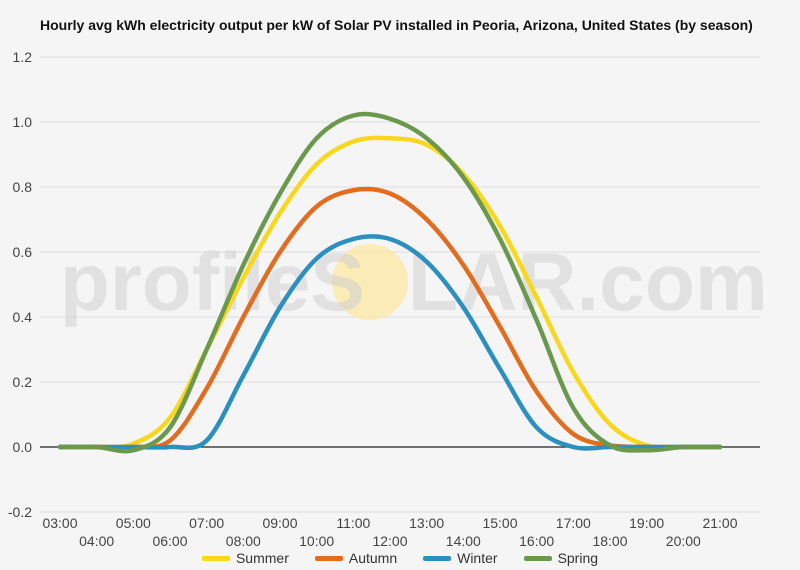 The image size is (800, 570). Describe the element at coordinates (20, 512) in the screenshot. I see `y-tick-label: -0.2` at that location.